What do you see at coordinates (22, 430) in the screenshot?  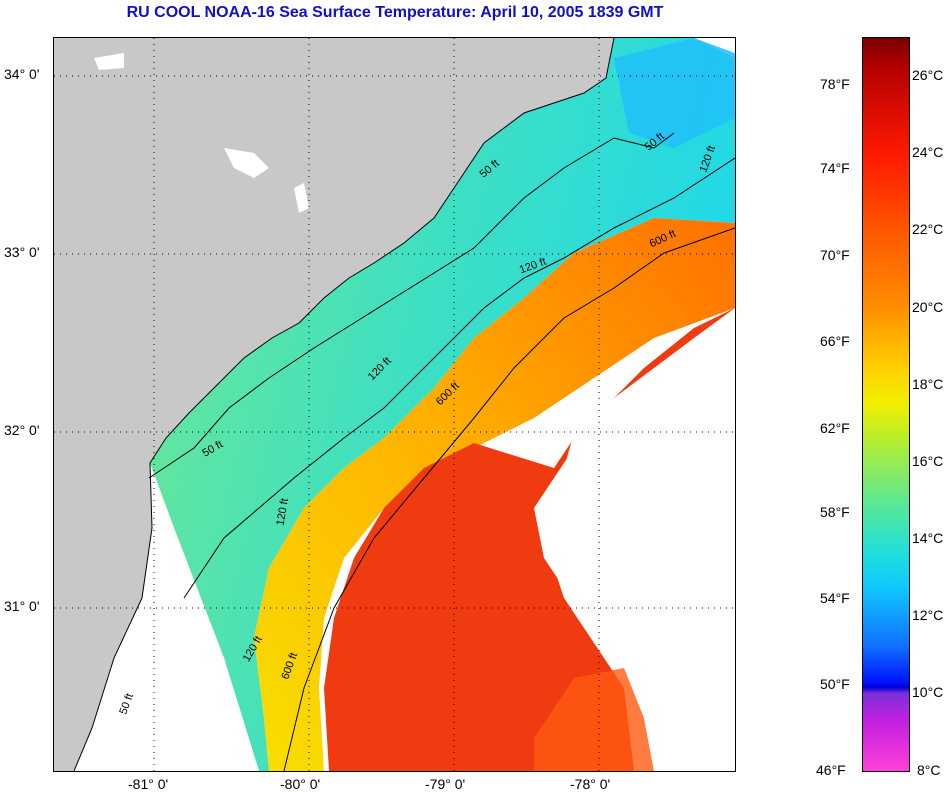 I see `latitude-label: 32° 0'` at bounding box center [22, 430].